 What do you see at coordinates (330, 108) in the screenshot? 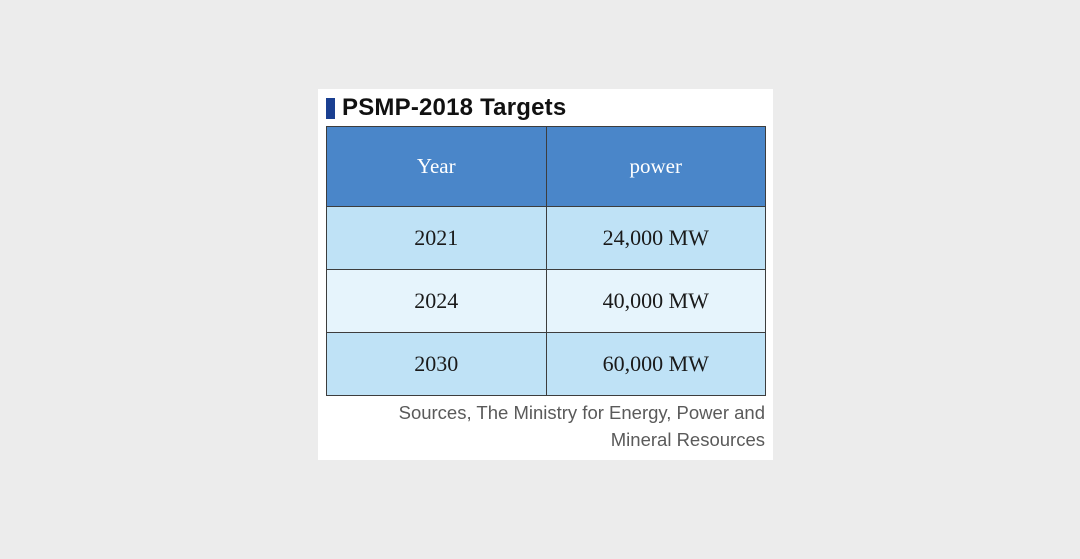
I see `title-accent-bar` at bounding box center [330, 108].